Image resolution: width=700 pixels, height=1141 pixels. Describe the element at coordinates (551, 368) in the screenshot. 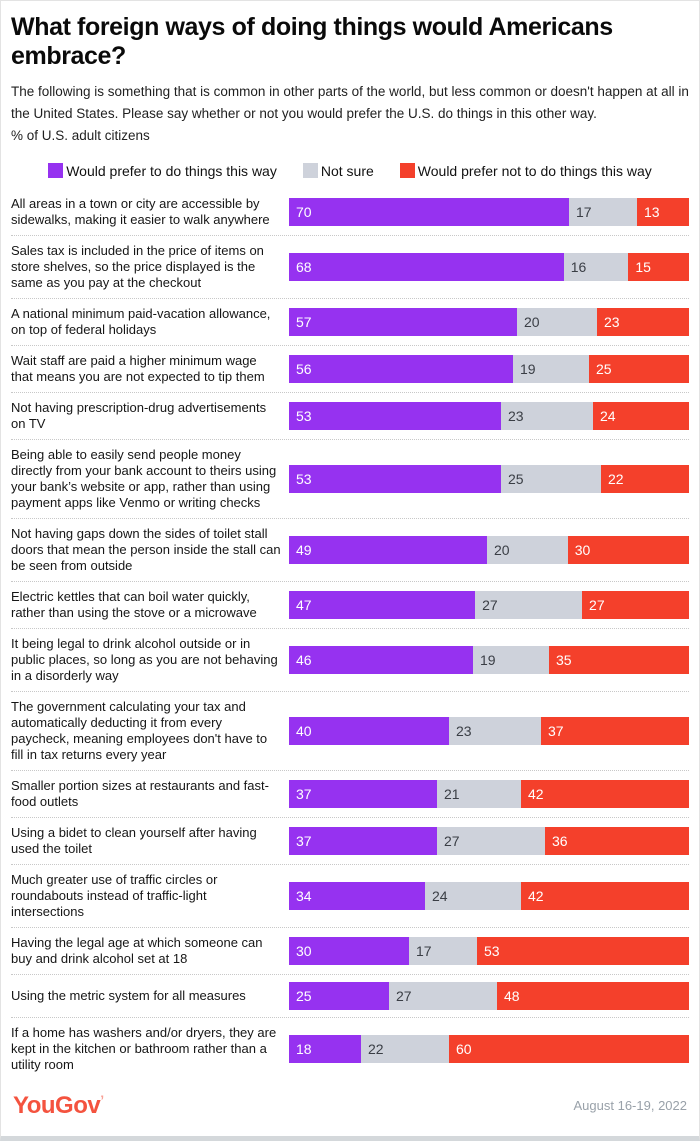

I see `bar-segment-not-sure: 19` at that location.